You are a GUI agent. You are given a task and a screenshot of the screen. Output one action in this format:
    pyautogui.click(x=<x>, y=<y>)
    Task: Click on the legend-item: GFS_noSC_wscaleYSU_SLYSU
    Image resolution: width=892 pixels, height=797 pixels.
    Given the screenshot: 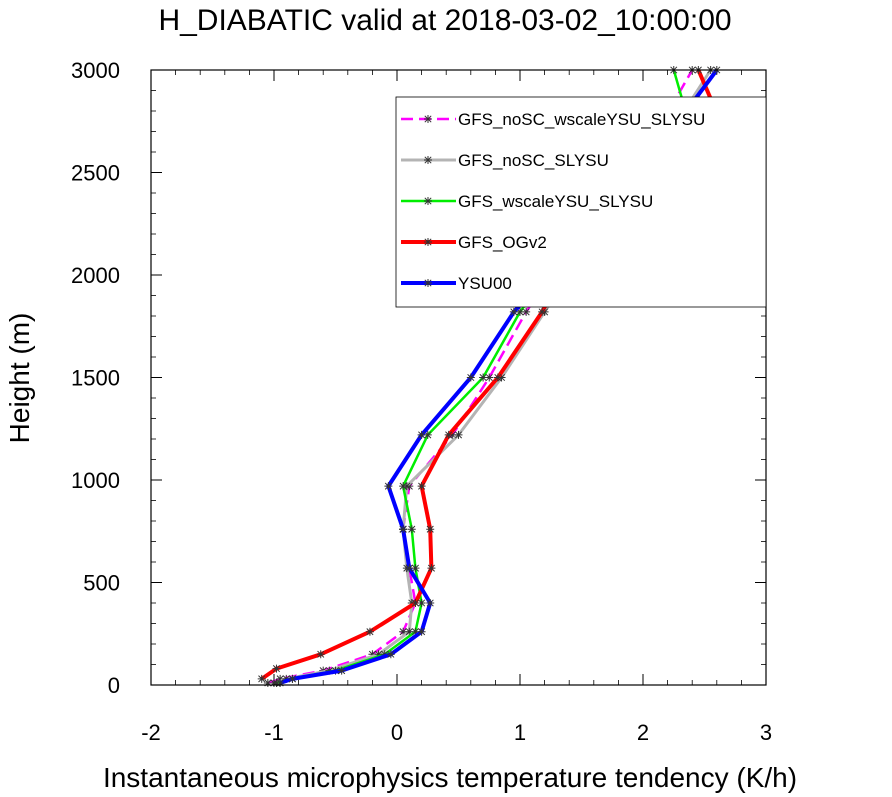 What is the action you would take?
    pyautogui.click(x=553, y=119)
    